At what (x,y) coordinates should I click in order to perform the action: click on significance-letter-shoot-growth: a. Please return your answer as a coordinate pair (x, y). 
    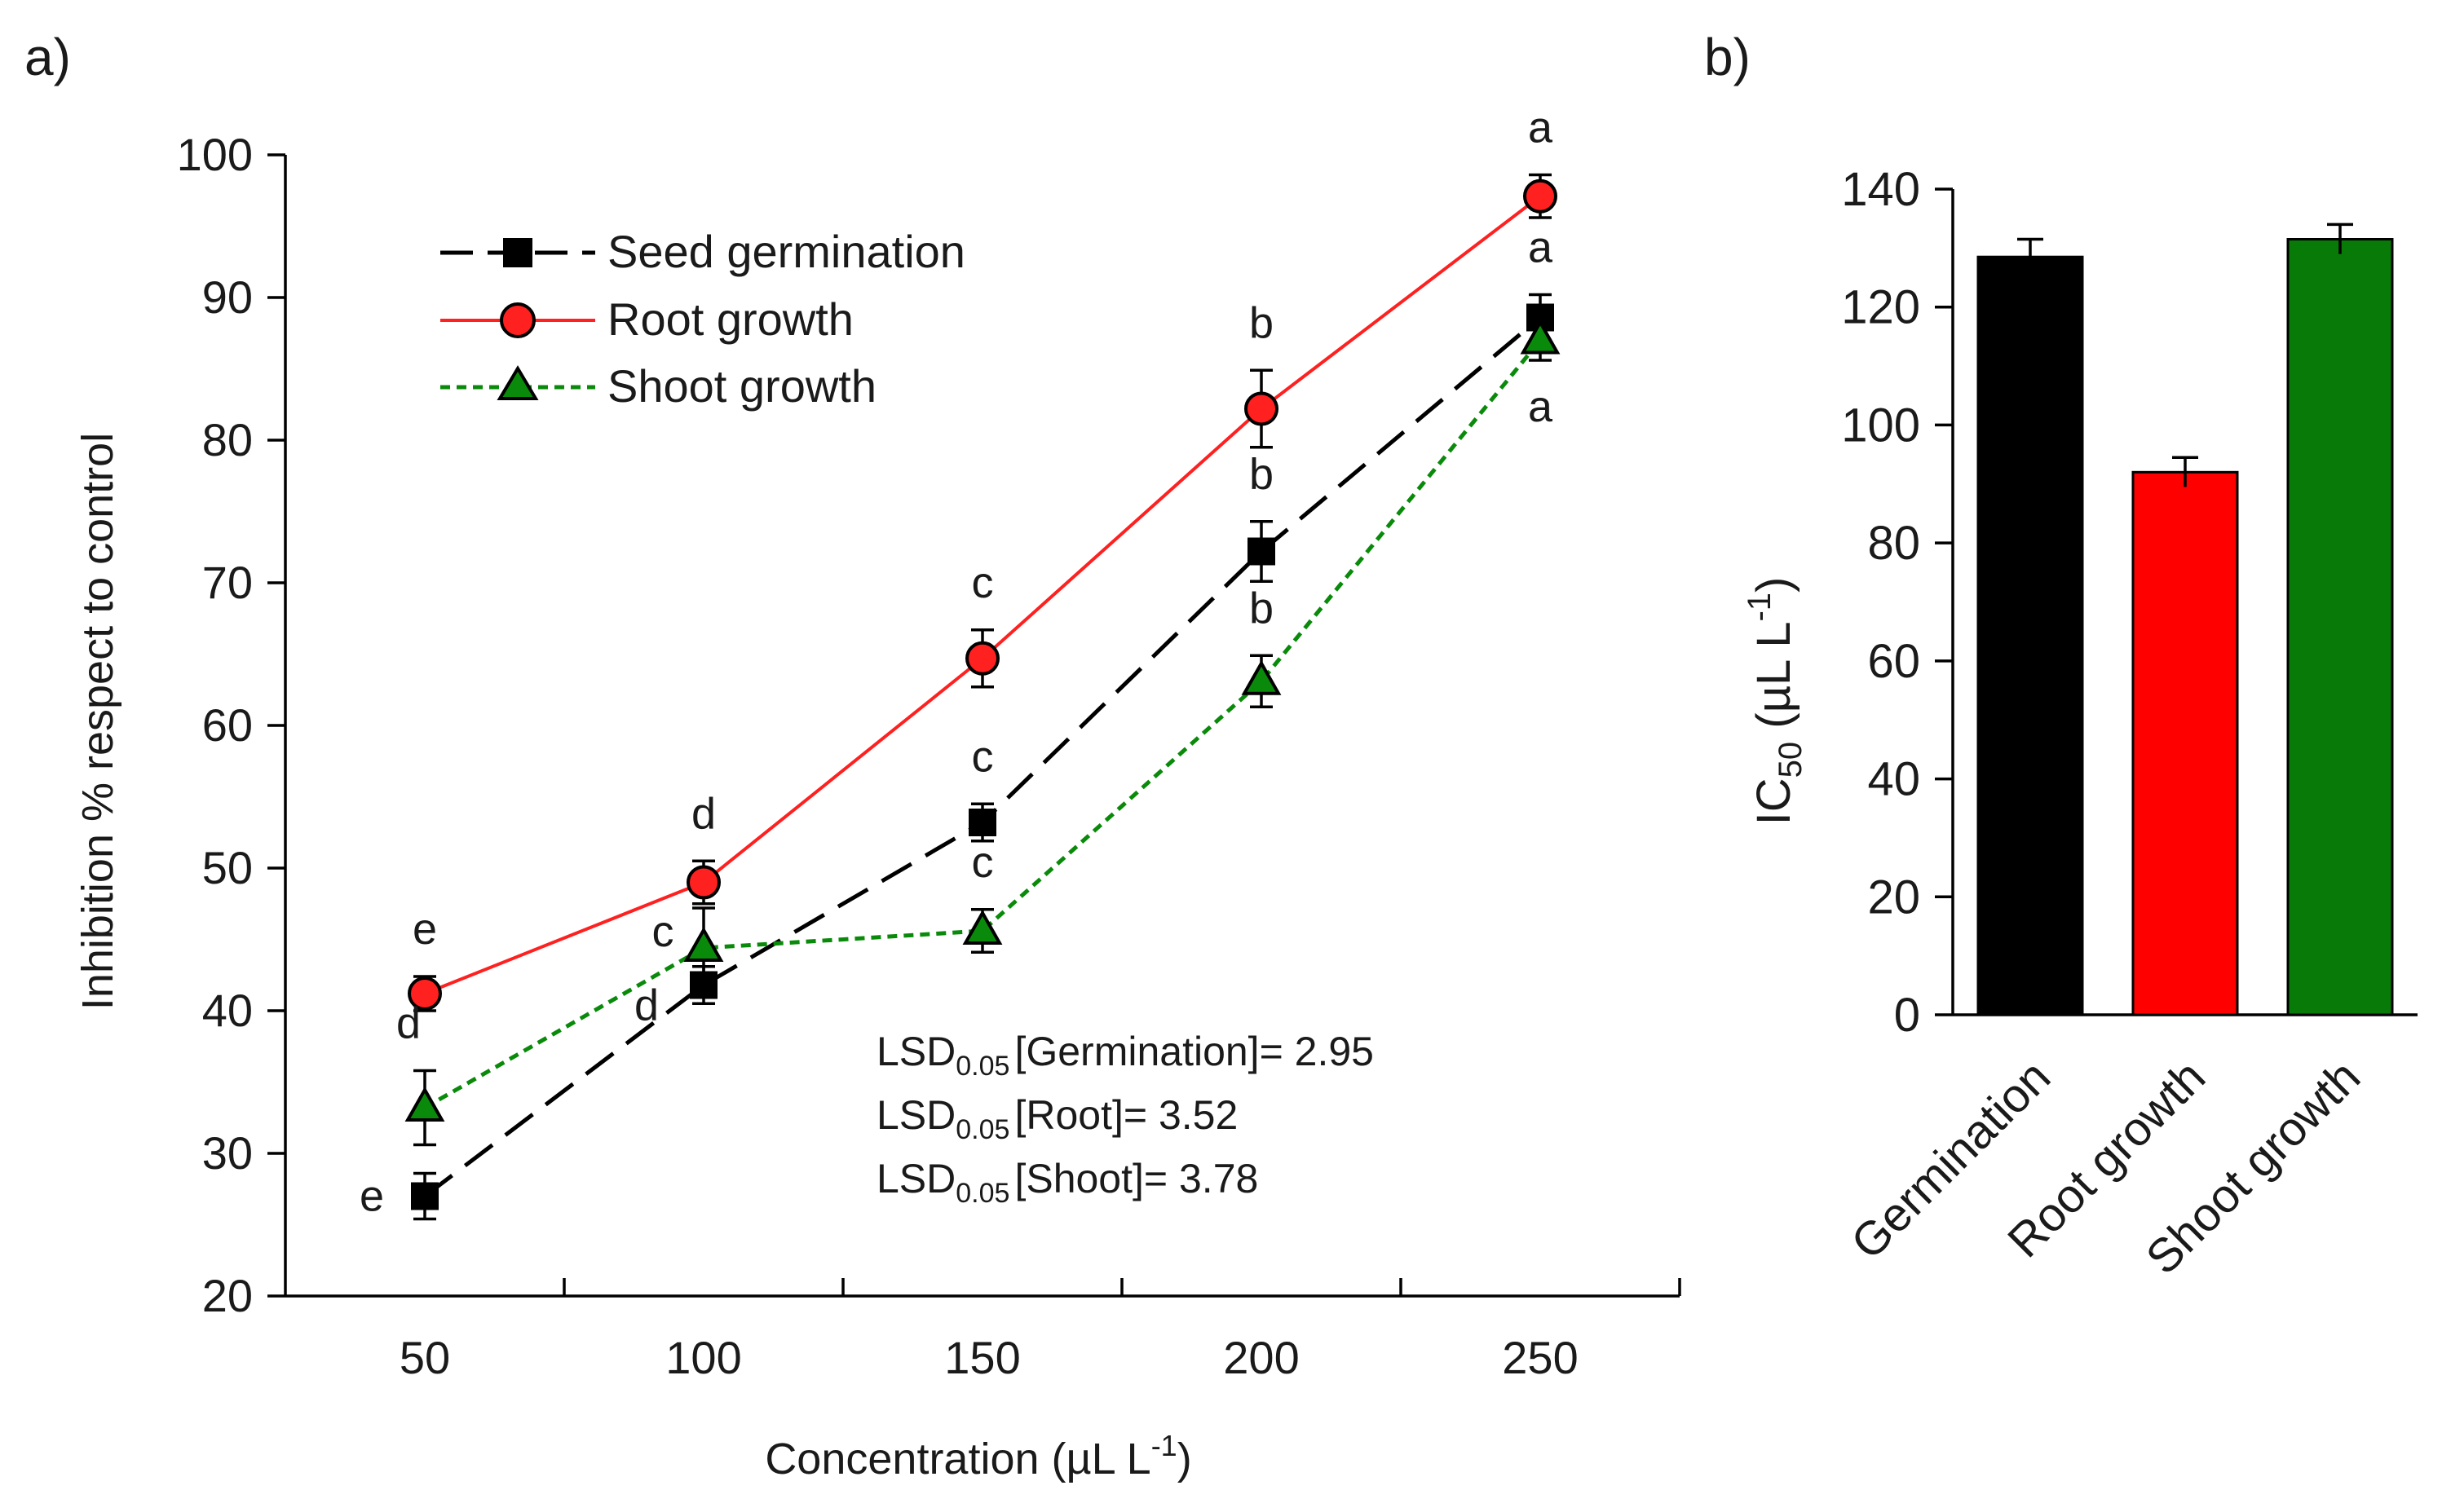
    Looking at the image, I should click on (1541, 406).